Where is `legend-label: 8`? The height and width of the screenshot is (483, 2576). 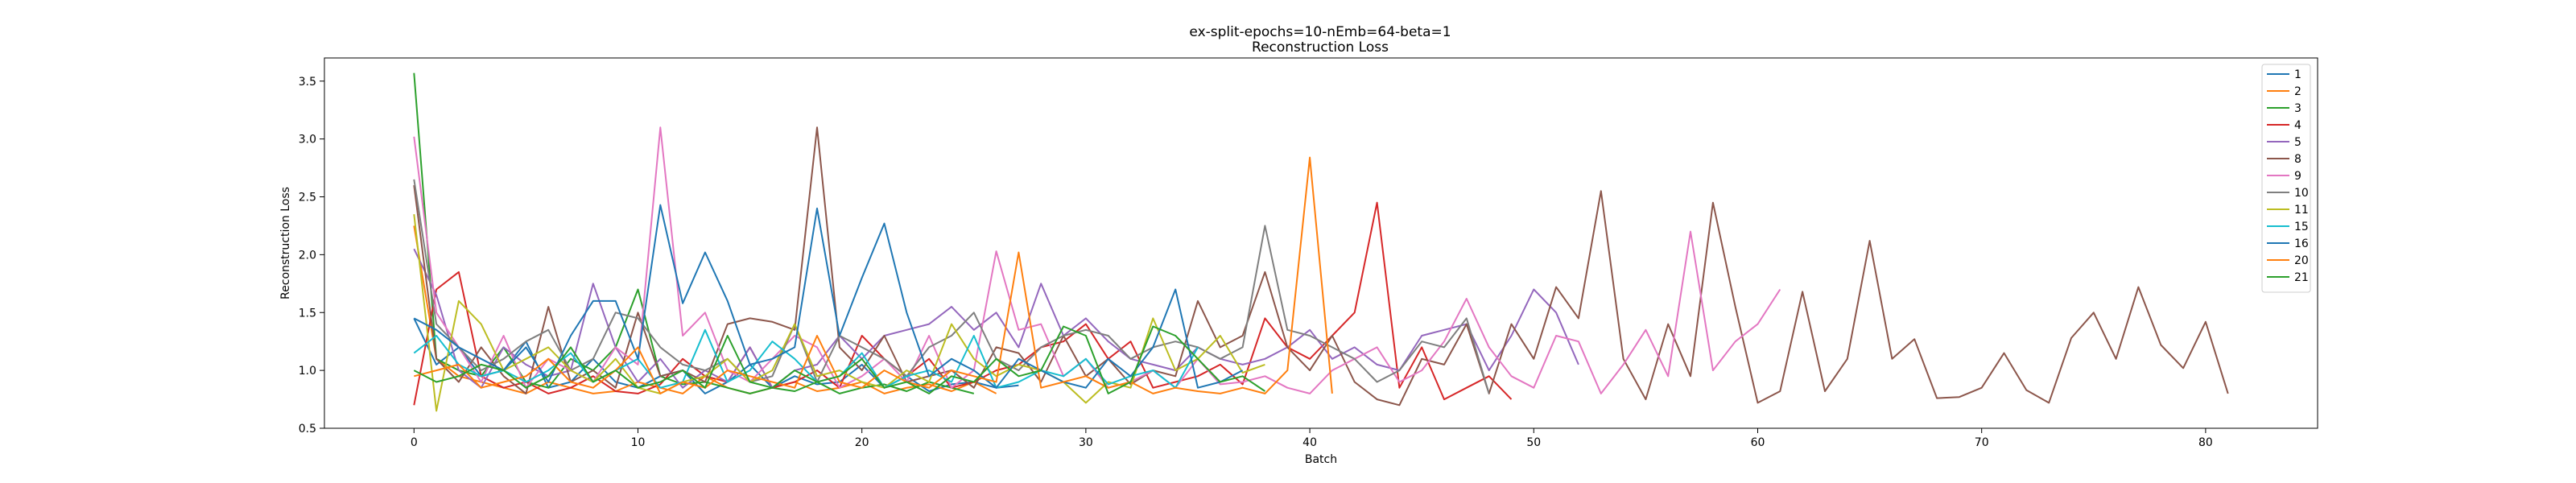
legend-label: 8 is located at coordinates (2297, 159).